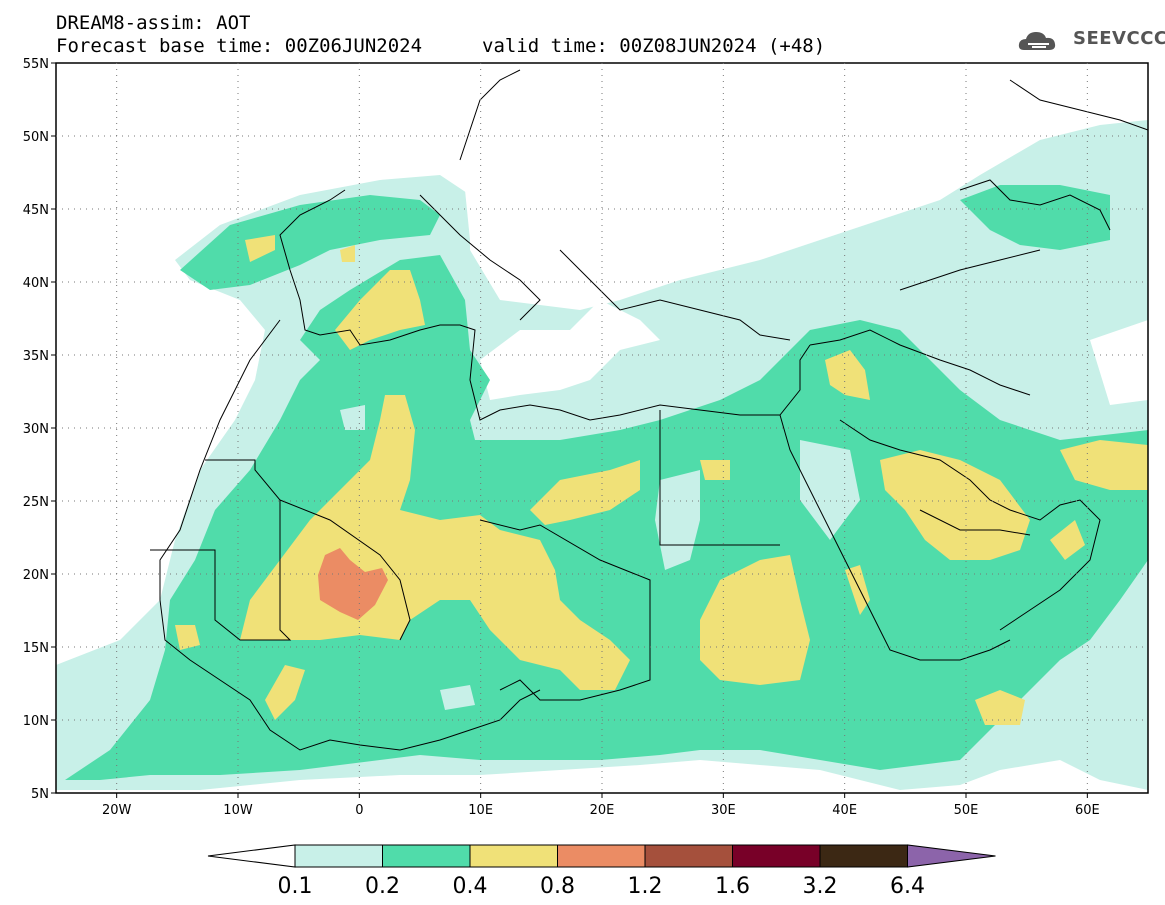 This screenshot has width=1165, height=905. Describe the element at coordinates (36, 575) in the screenshot. I see `lat-label: 20N` at that location.